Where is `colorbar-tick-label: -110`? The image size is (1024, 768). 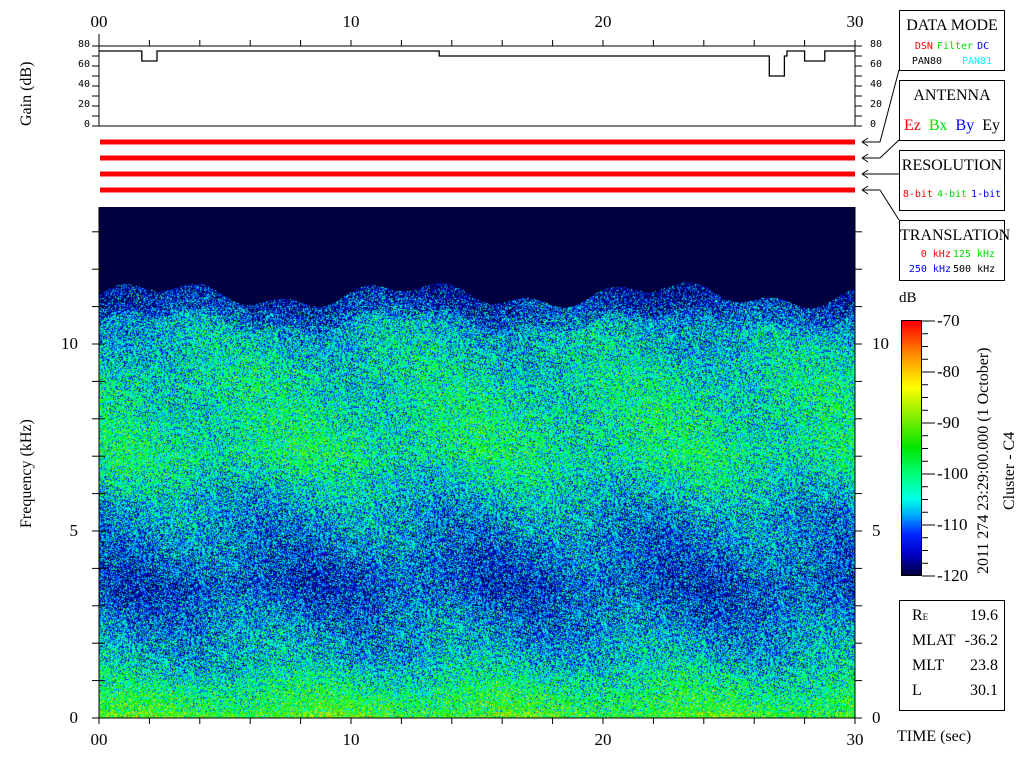
colorbar-tick-label: -110 is located at coordinates (952, 524).